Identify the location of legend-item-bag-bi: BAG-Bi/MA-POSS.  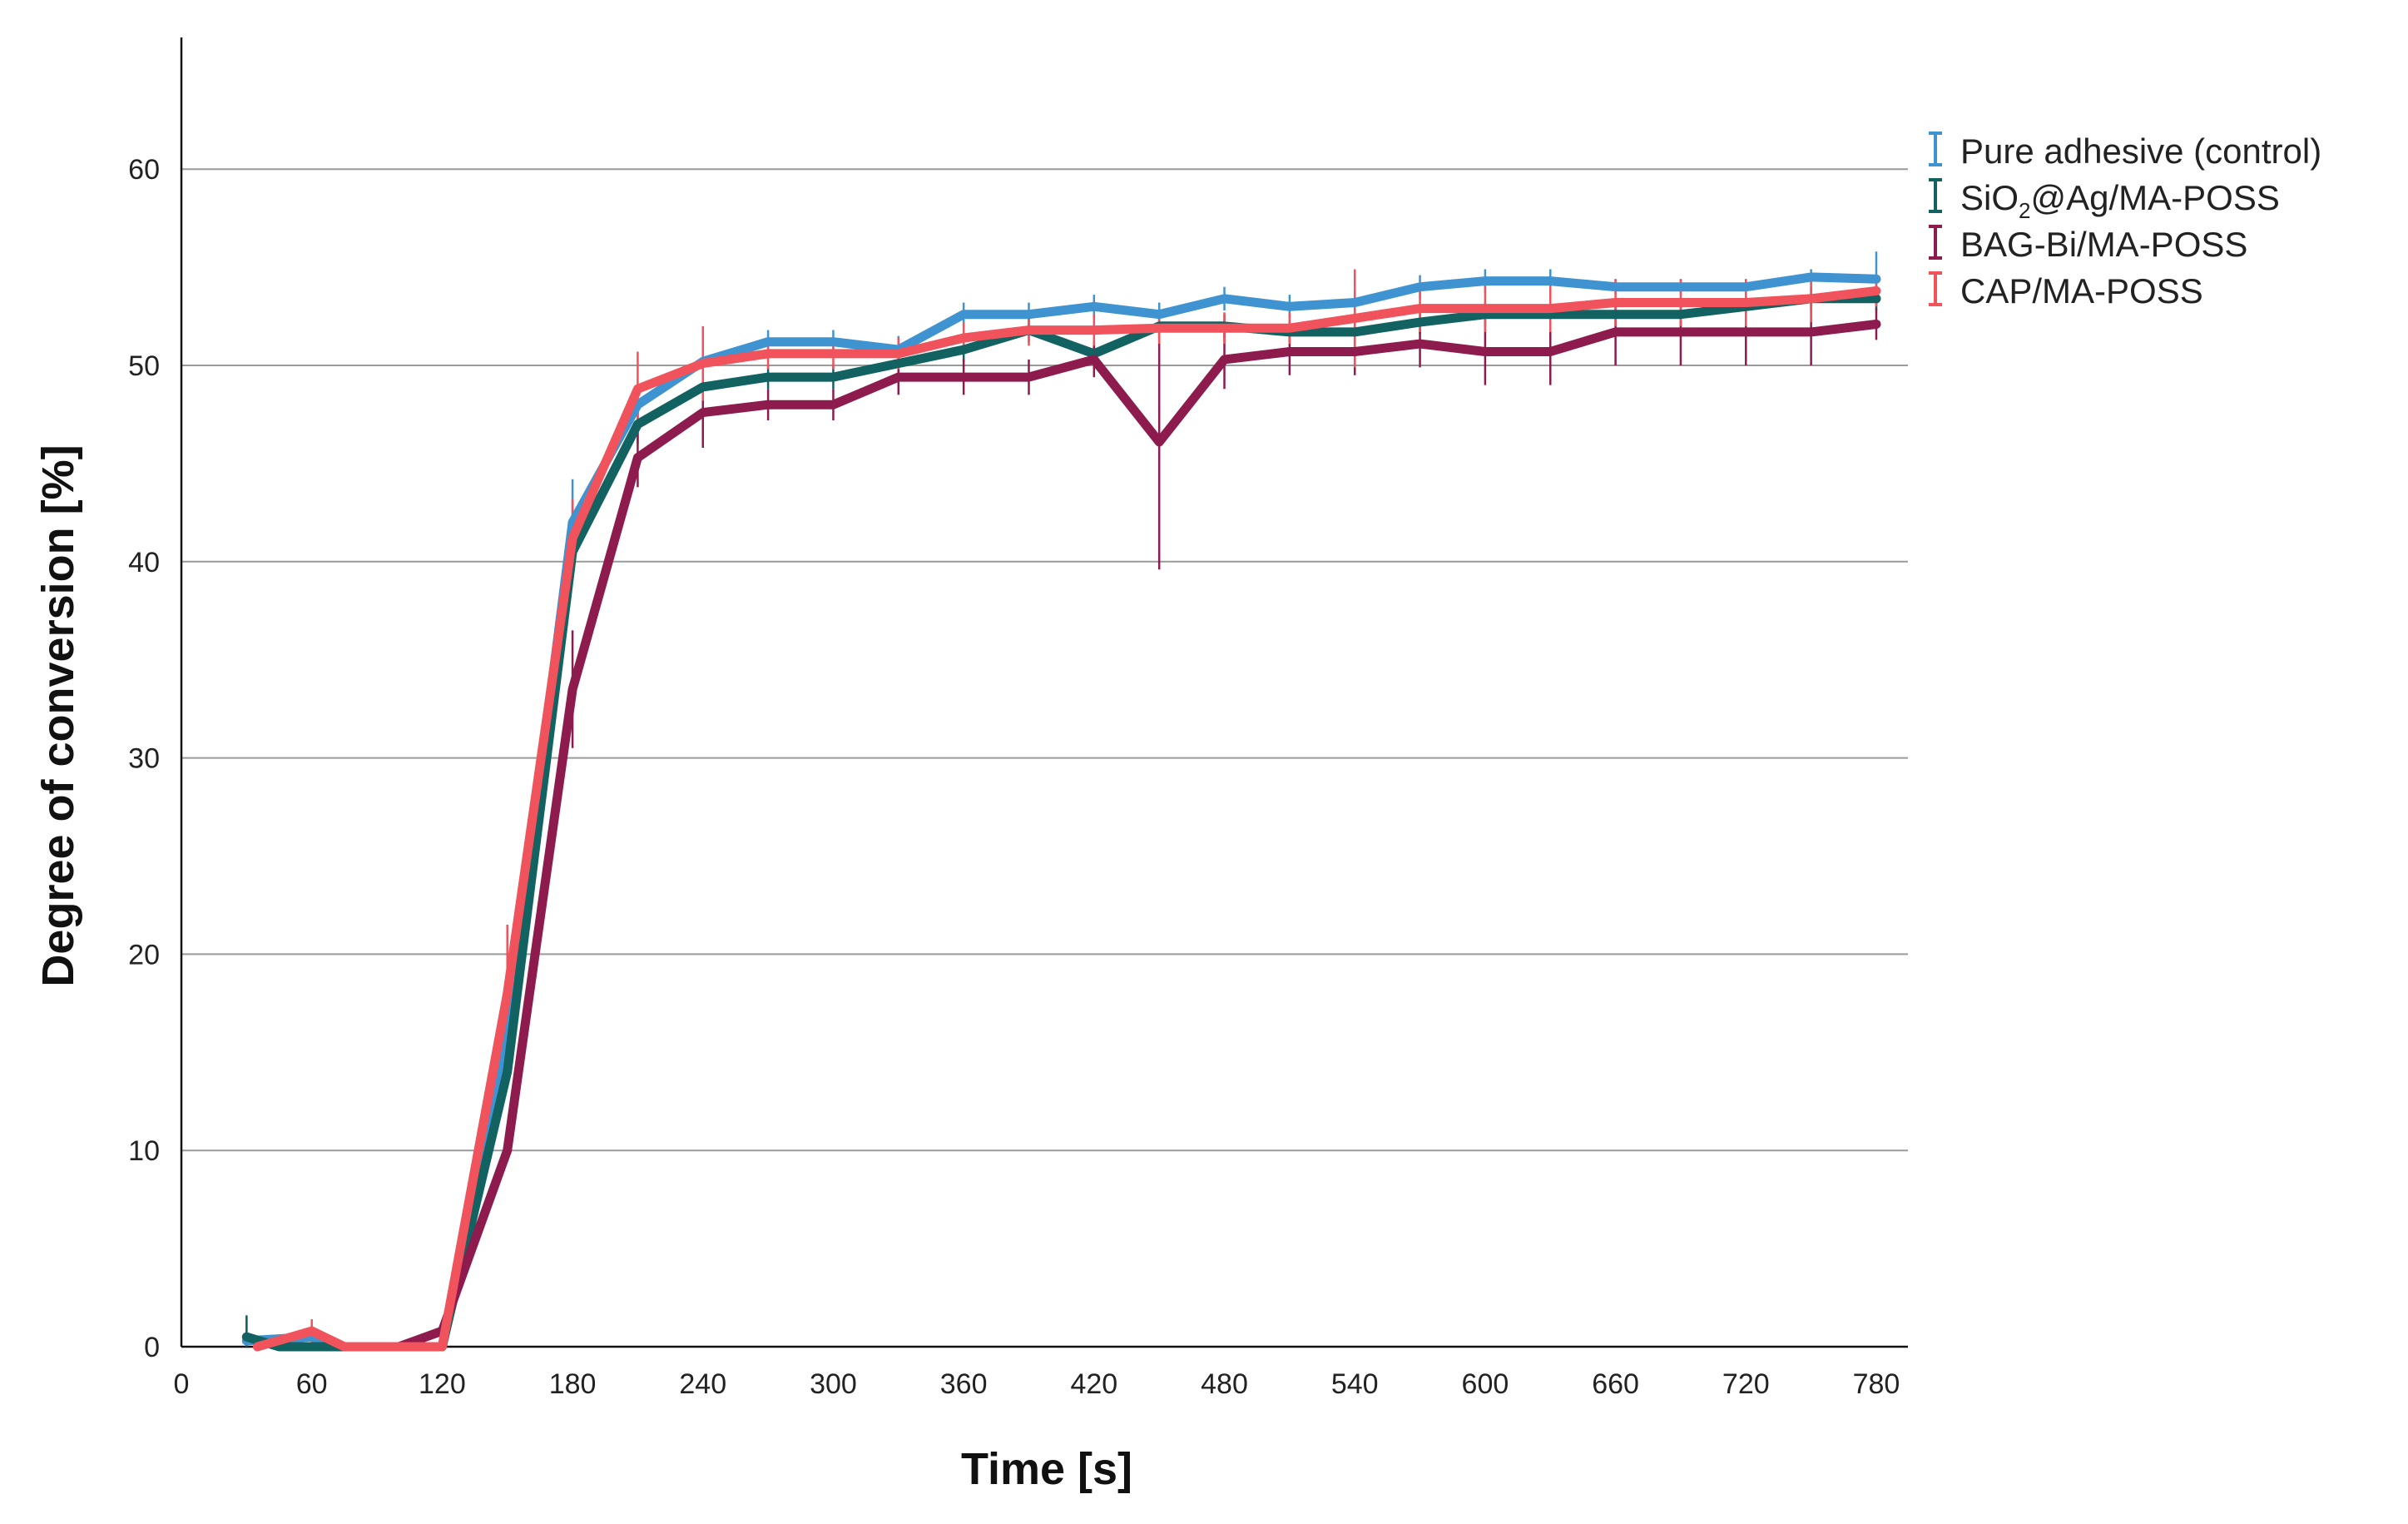
(2088, 244).